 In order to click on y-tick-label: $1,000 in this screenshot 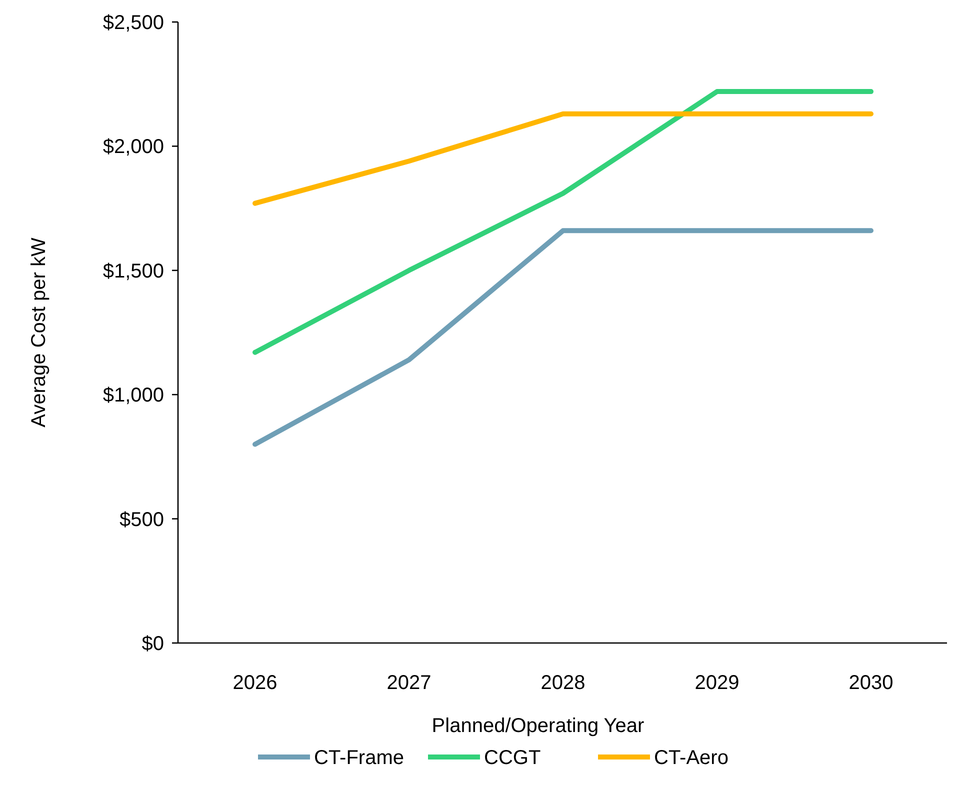, I will do `click(133, 395)`.